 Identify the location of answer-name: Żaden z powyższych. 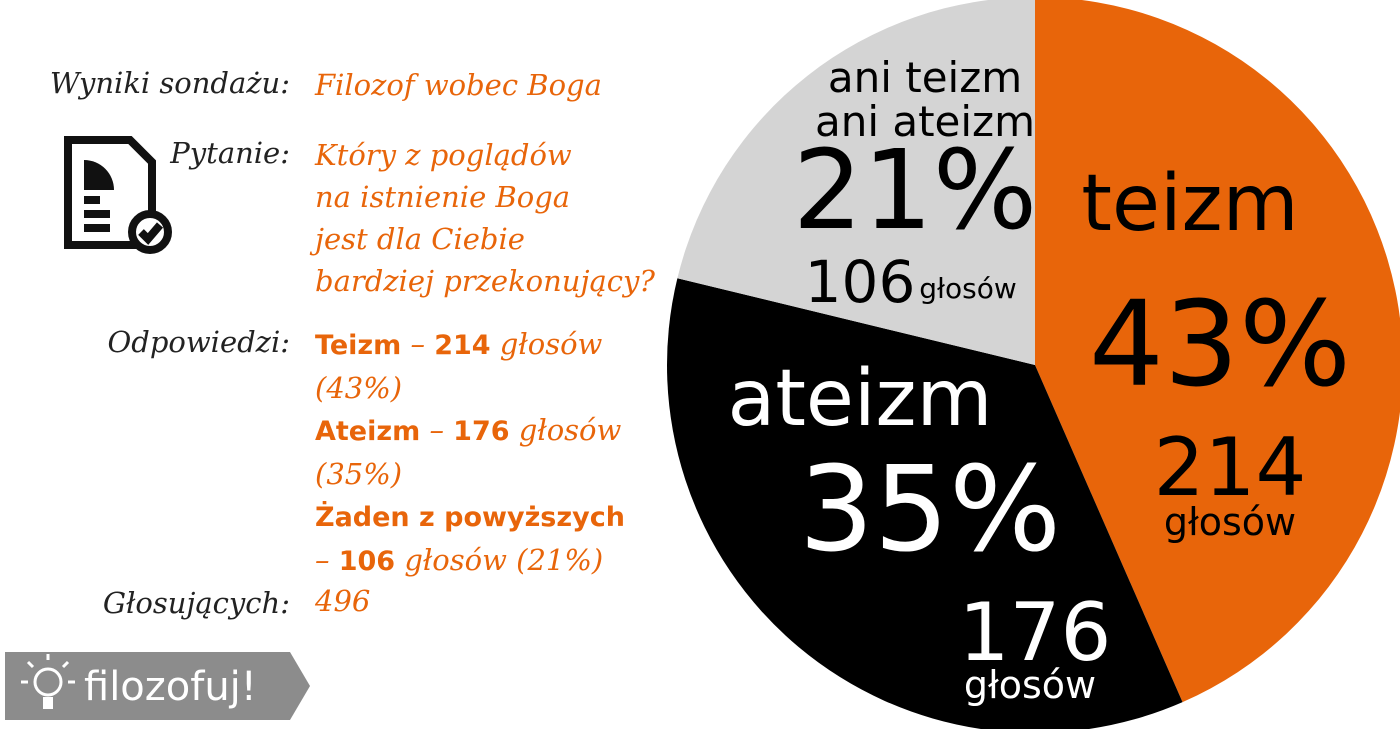
(470, 517).